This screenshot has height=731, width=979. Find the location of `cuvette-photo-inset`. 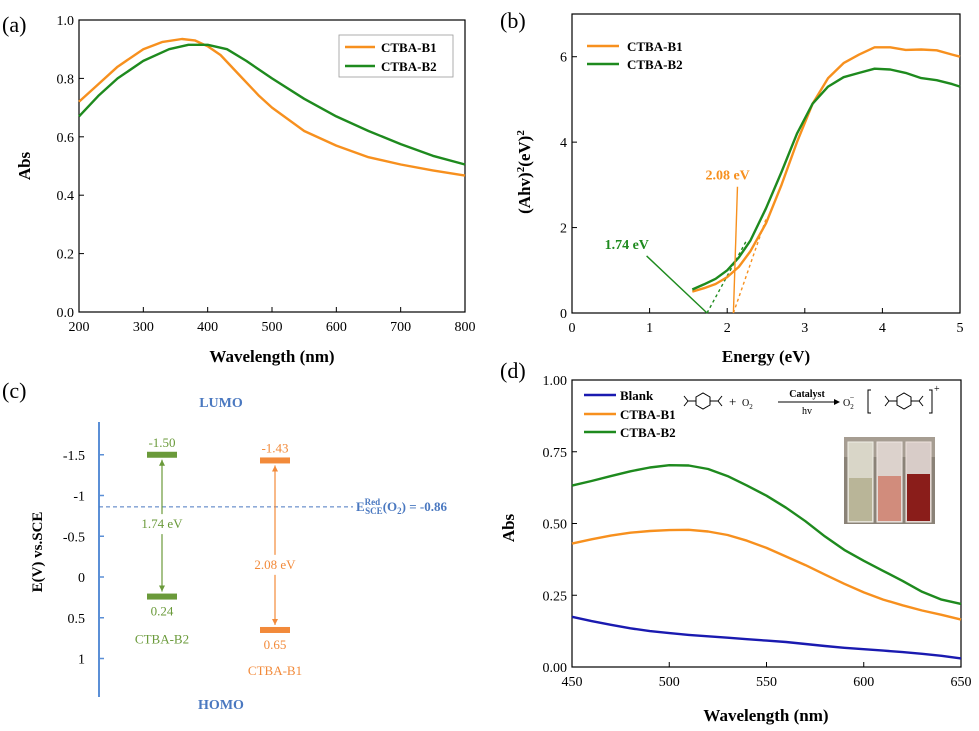

cuvette-photo-inset is located at coordinates (889, 480).